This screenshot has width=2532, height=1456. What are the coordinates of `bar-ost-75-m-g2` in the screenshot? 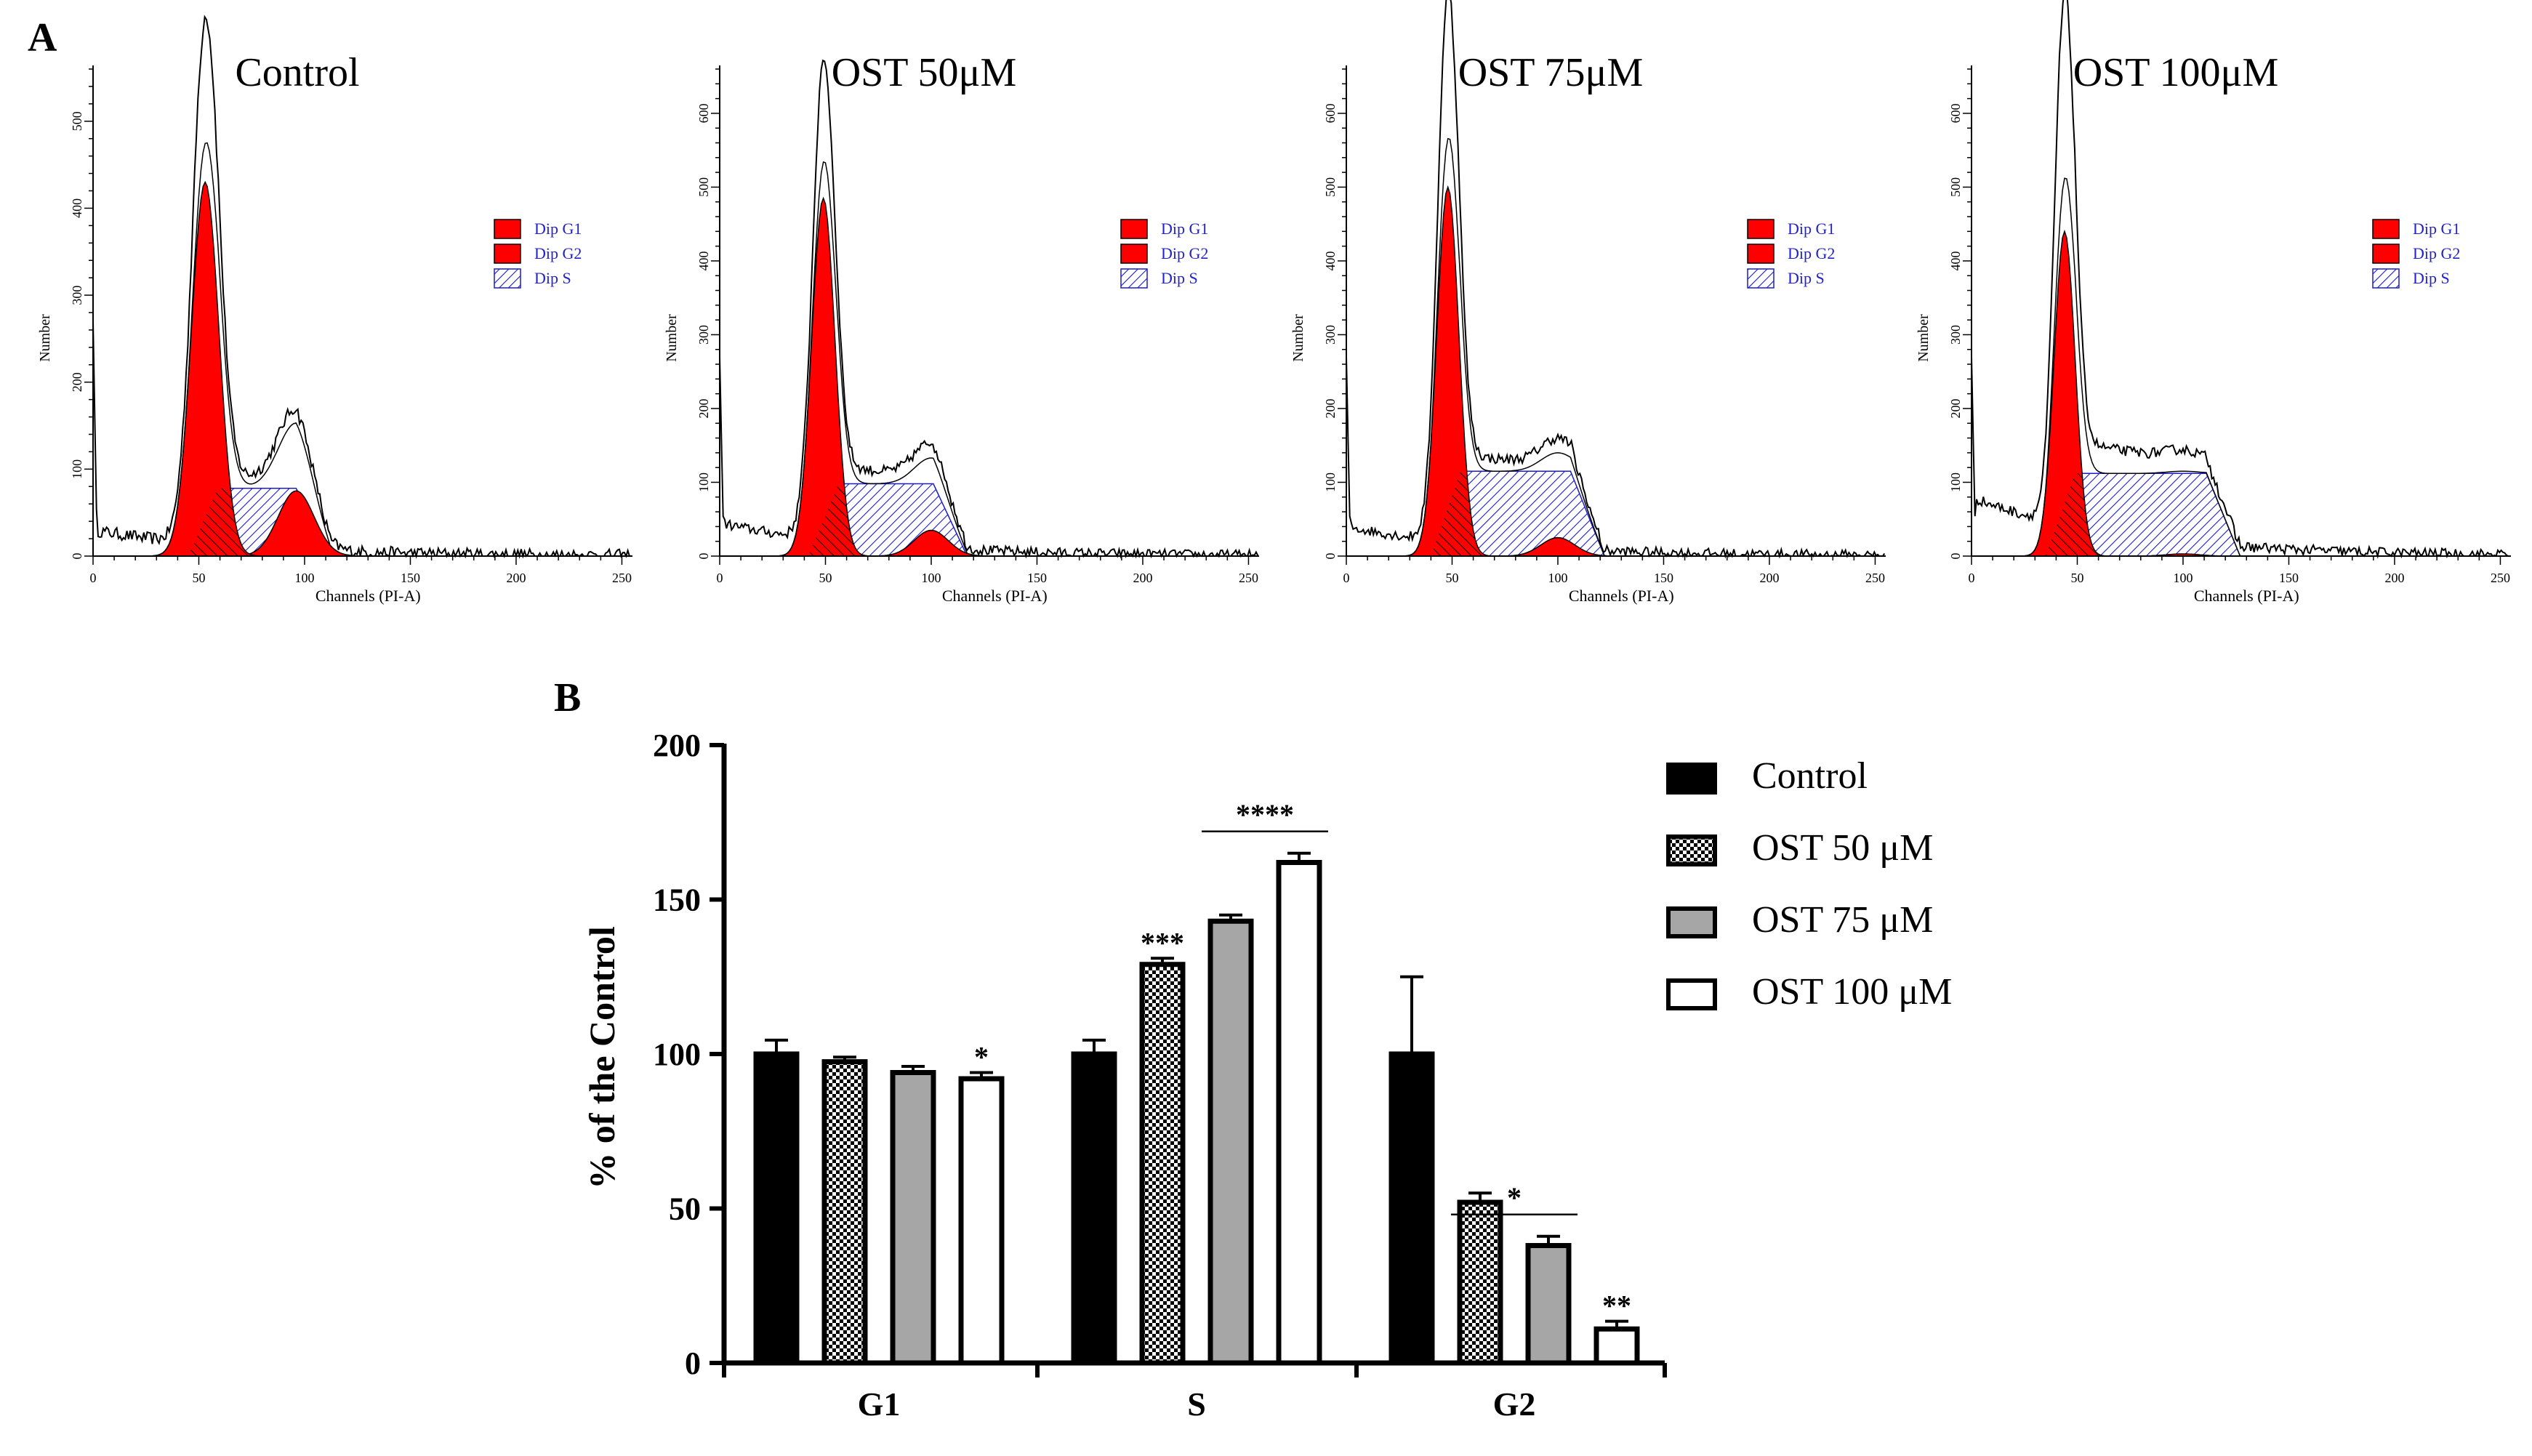 It's located at (1548, 1304).